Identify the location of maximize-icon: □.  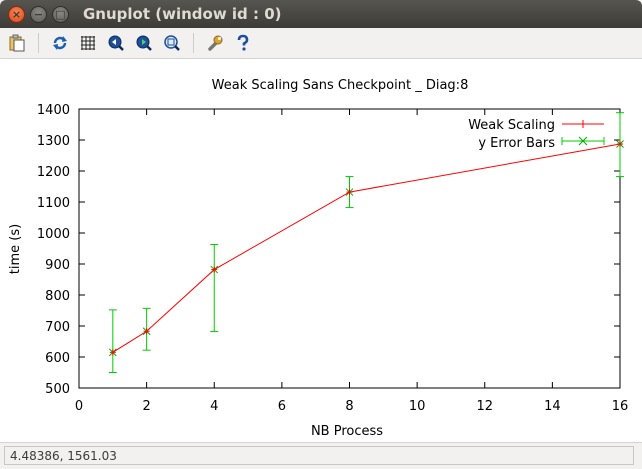
(60, 14).